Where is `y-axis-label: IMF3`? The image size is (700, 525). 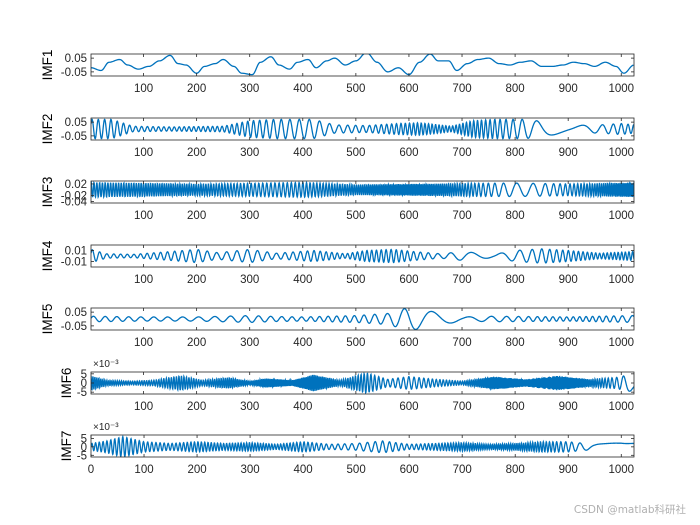 y-axis-label: IMF3 is located at coordinates (47, 192).